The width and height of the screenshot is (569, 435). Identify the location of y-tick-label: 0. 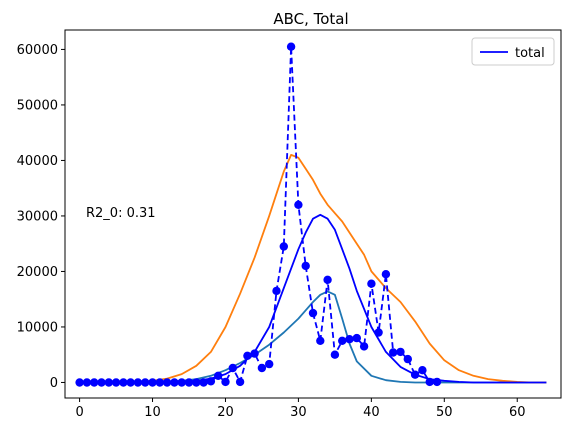
(54, 383).